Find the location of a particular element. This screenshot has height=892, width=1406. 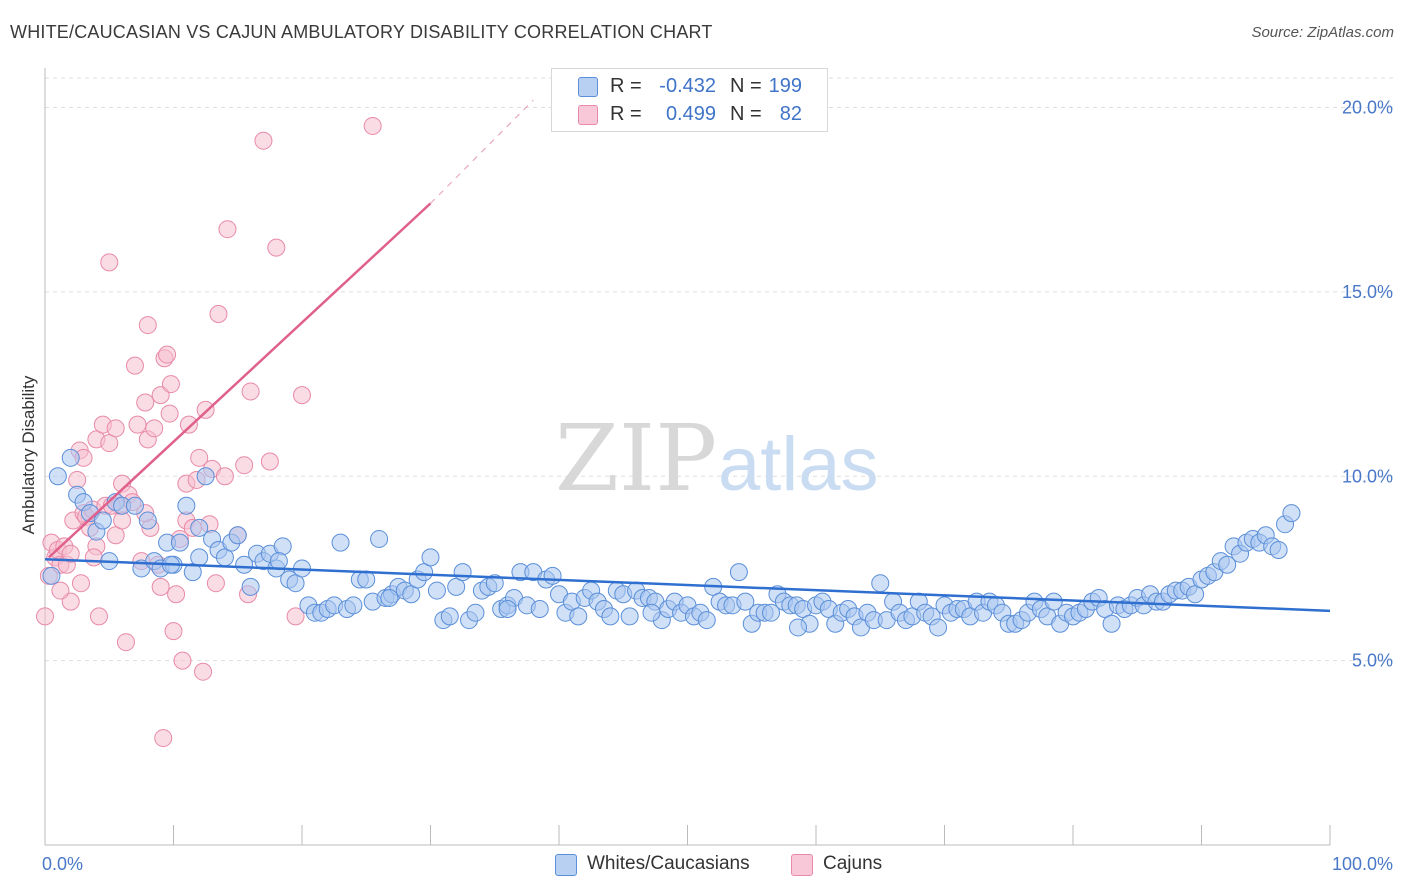

y-tick-label: 10.0% is located at coordinates (1367, 476).